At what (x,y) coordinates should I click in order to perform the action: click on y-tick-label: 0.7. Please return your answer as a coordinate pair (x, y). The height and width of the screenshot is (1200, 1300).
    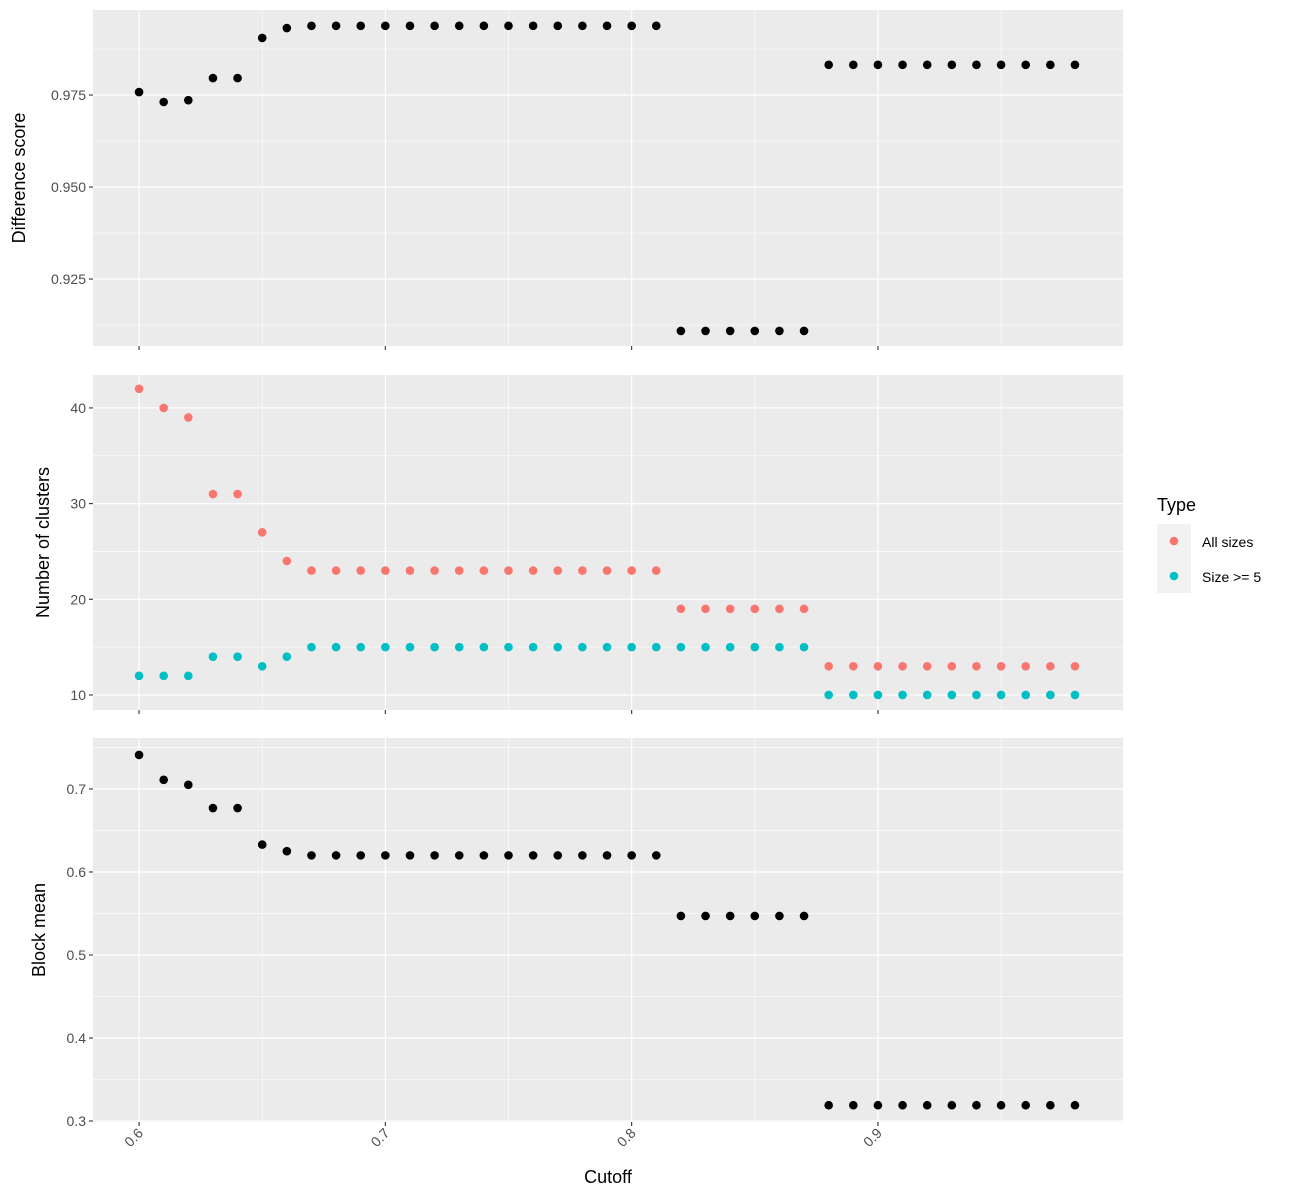
    Looking at the image, I should click on (77, 789).